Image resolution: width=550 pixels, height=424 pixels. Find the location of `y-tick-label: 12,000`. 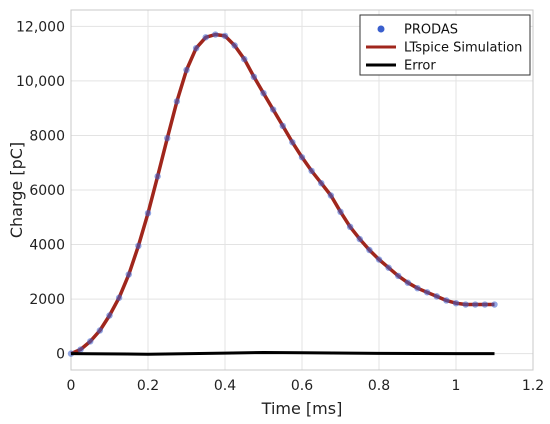

y-tick-label: 12,000 is located at coordinates (40, 27).